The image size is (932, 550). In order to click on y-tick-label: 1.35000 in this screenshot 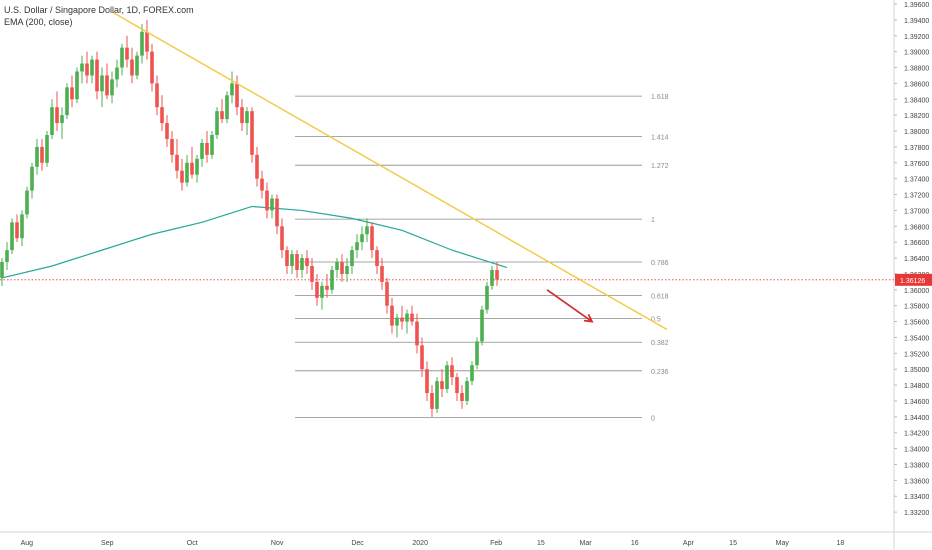, I will do `click(916, 370)`.